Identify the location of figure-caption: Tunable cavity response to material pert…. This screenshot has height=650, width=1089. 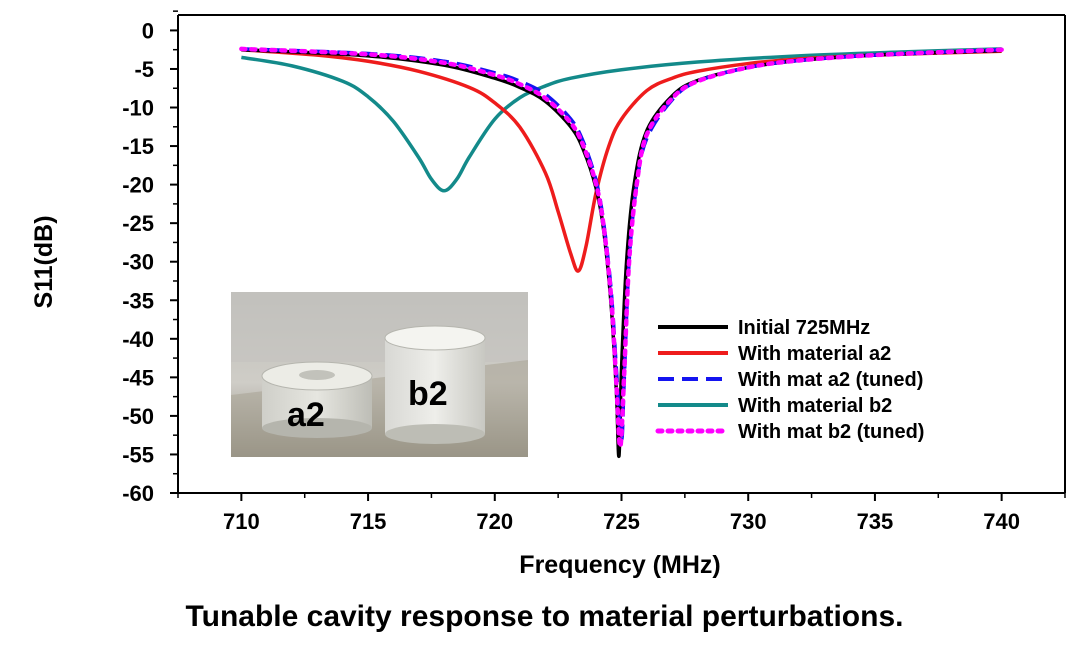
(544, 616).